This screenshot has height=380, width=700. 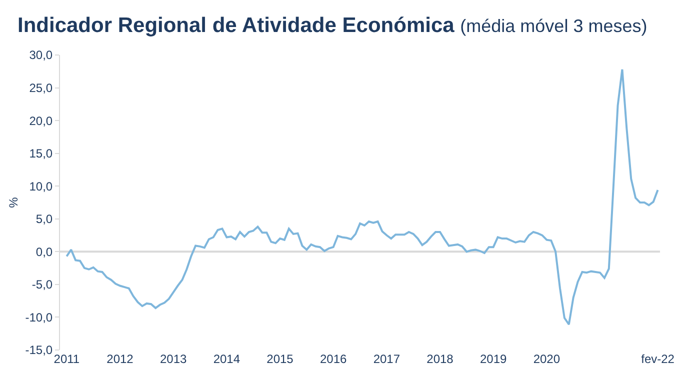 I want to click on x-tick-label: 2013, so click(x=173, y=359).